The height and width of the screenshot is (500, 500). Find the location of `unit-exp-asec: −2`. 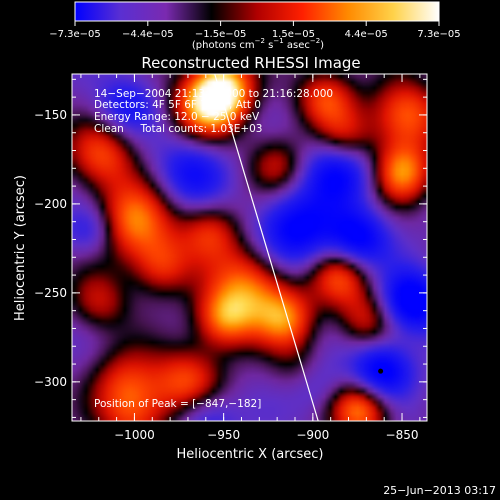

unit-exp-asec: −2 is located at coordinates (315, 41).